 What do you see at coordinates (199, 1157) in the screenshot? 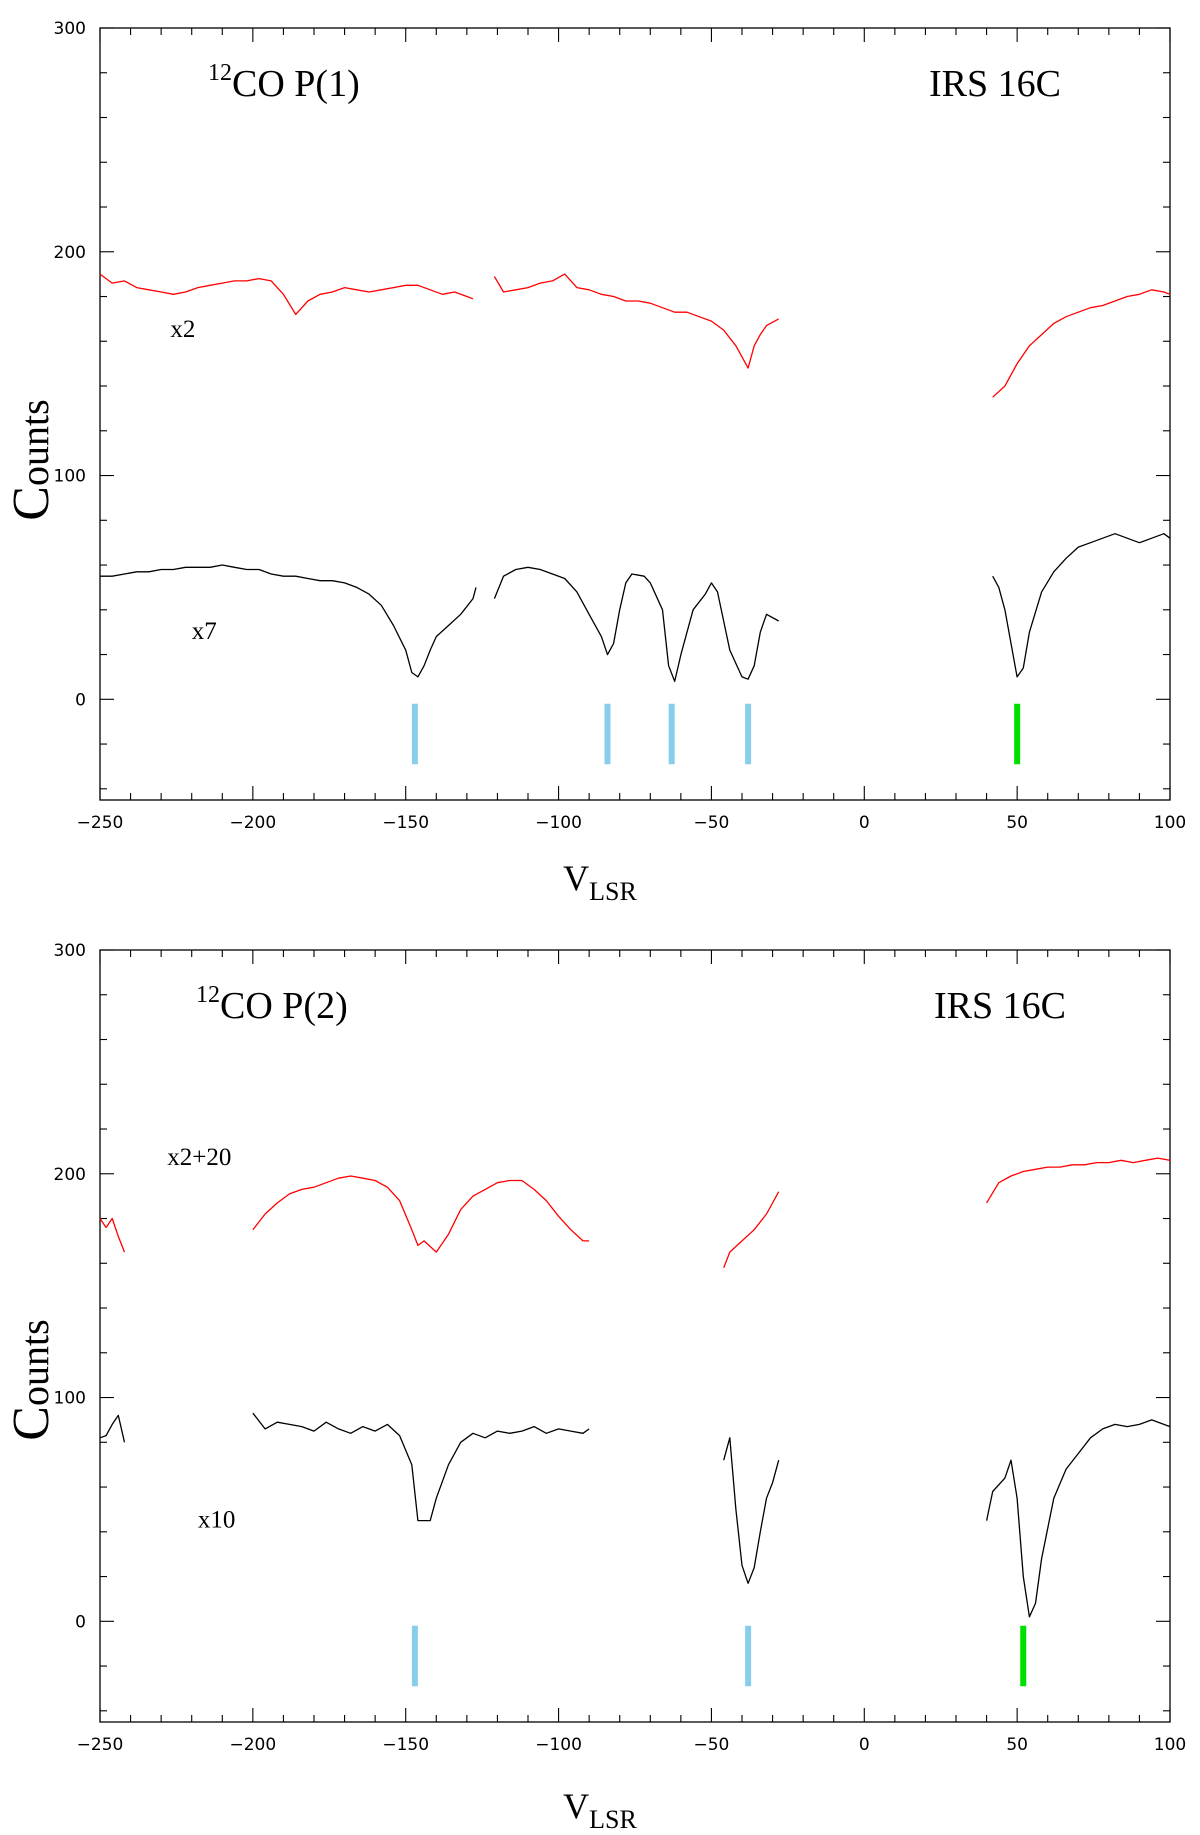
I see `scale-label: x2+20` at bounding box center [199, 1157].